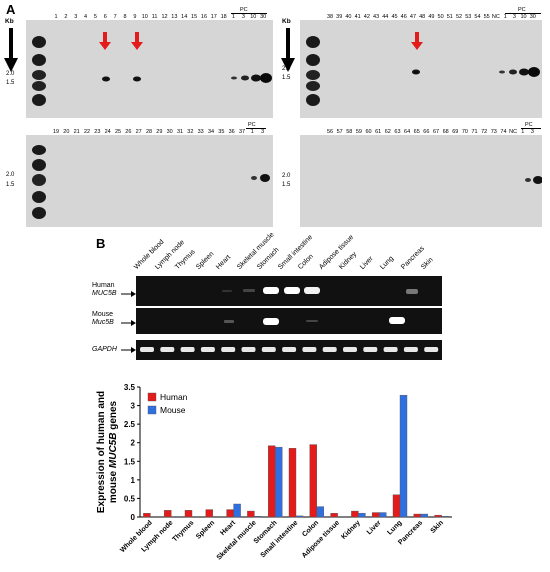  What do you see at coordinates (445, 132) in the screenshot?
I see `lane-number: 68` at bounding box center [445, 132].